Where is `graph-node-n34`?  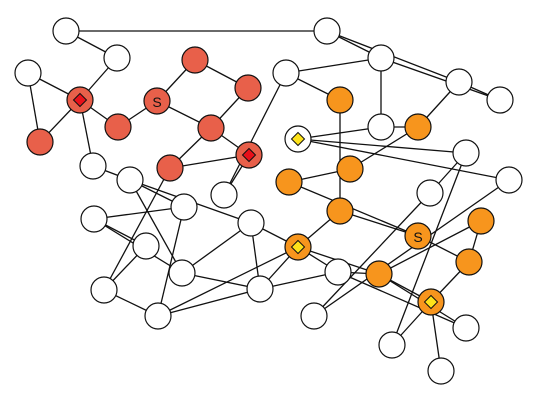 graph-node-n34 is located at coordinates (431, 302).